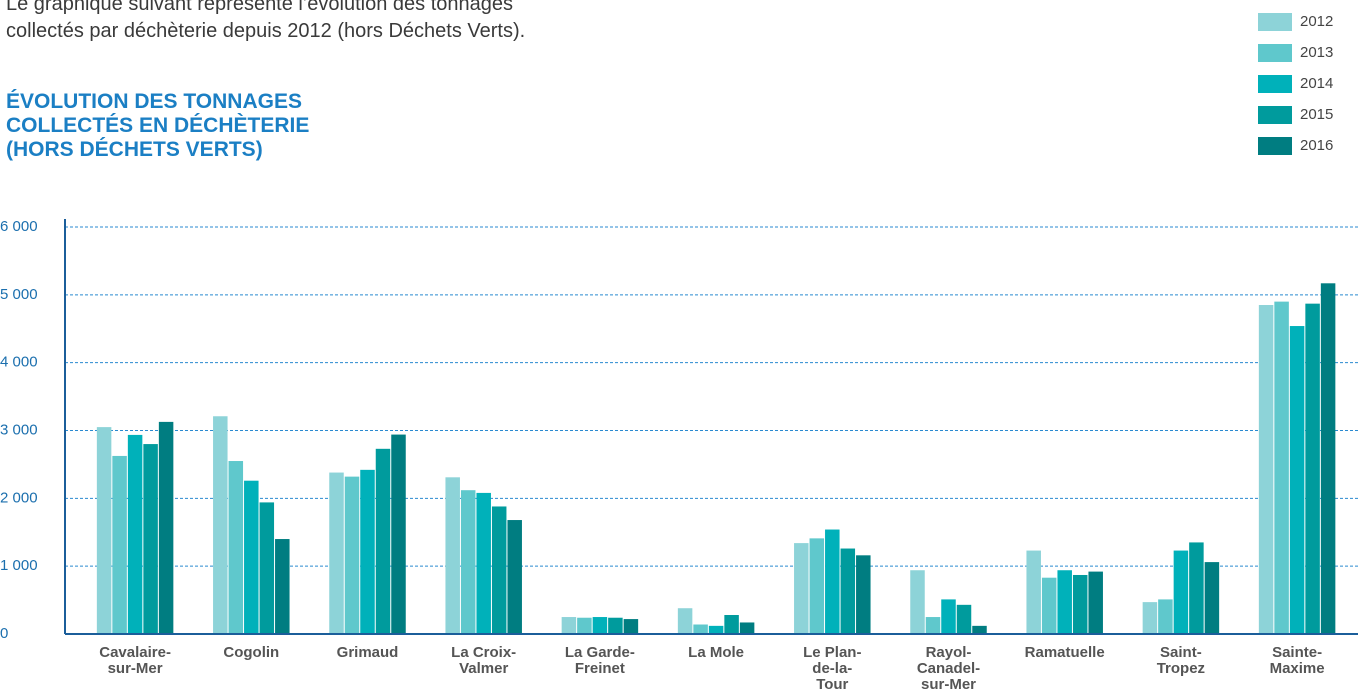  Describe the element at coordinates (367, 652) in the screenshot. I see `x-tick-label: Grimaud` at that location.